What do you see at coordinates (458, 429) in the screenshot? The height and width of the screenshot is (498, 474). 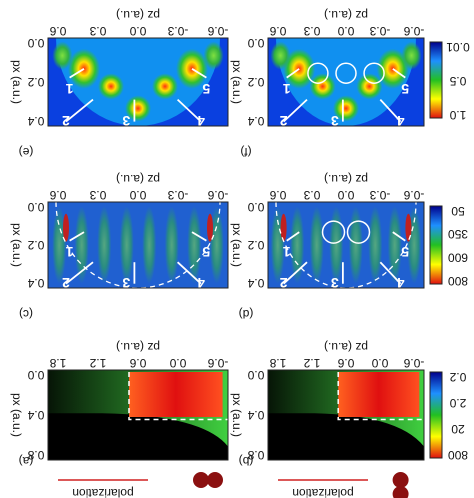 I see `colorbar-tick-label: 20` at bounding box center [458, 429].